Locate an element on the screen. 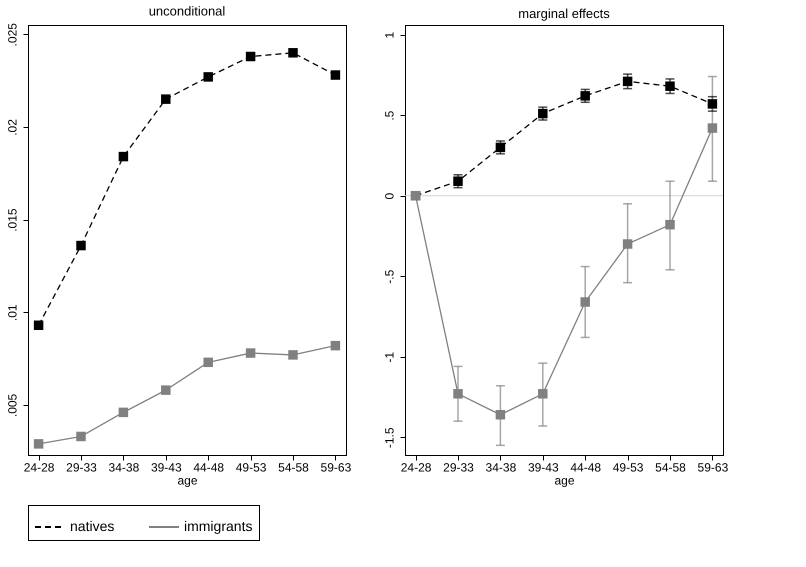 This screenshot has width=806, height=567. y-tick-label: 1 is located at coordinates (389, 35).